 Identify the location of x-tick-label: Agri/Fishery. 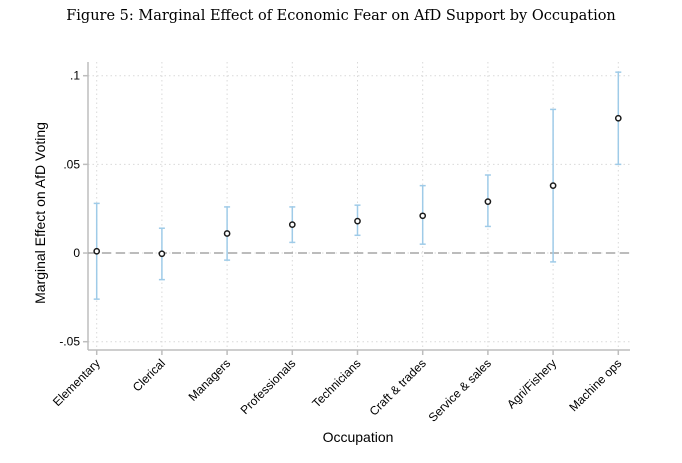
(531, 383).